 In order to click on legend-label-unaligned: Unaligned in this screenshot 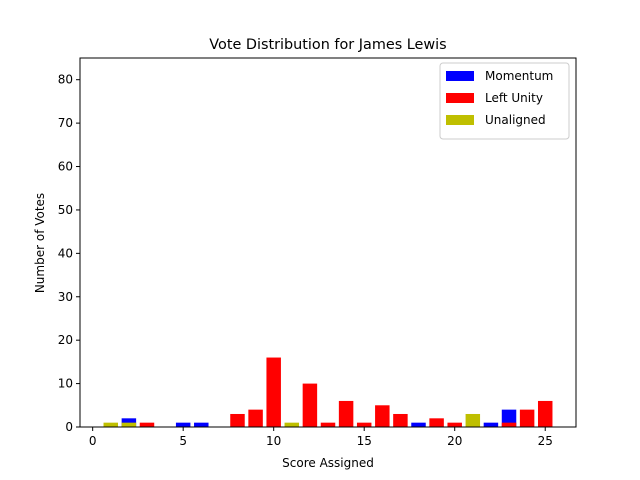, I will do `click(515, 120)`.